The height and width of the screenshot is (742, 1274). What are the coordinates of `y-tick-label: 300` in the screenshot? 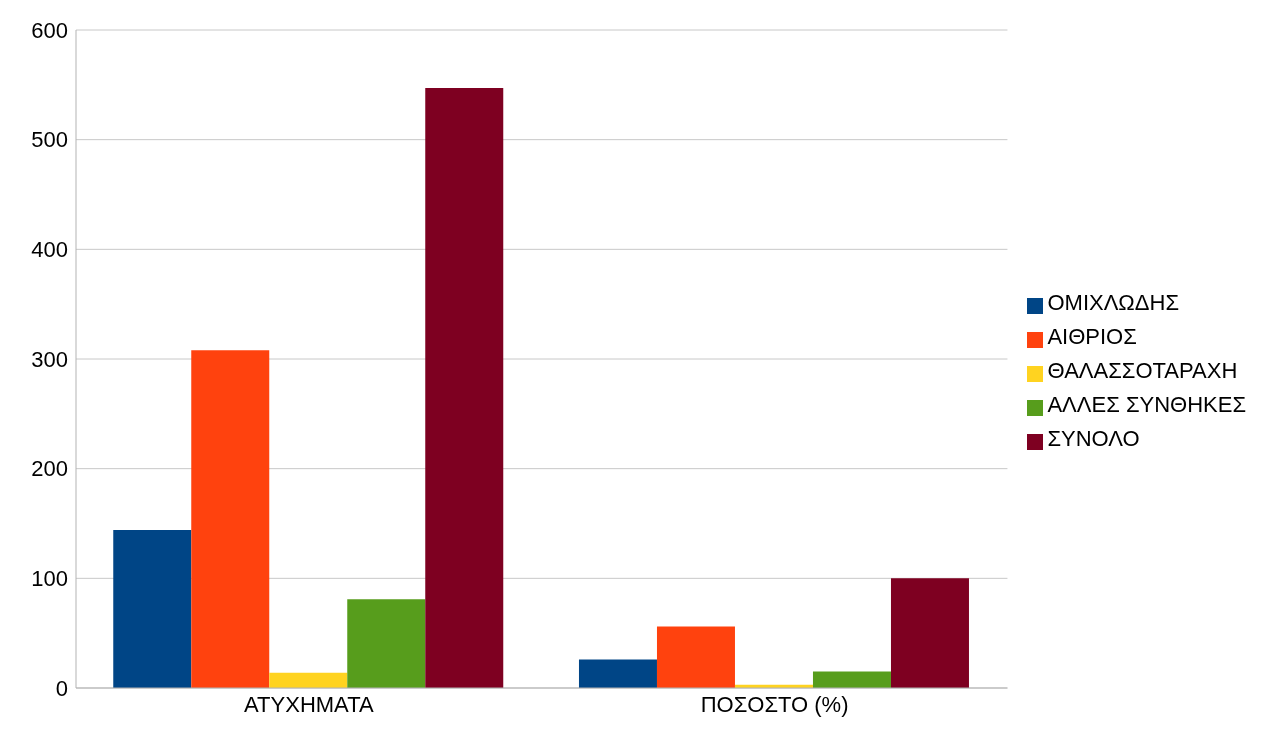 It's located at (49, 359).